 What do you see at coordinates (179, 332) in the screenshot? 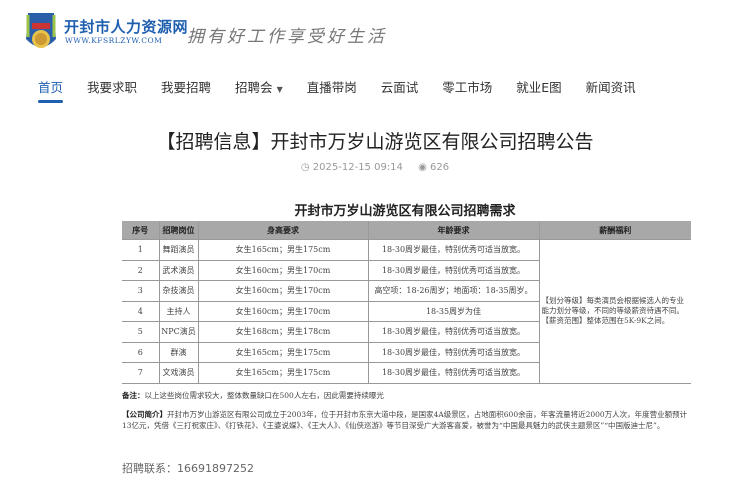
I see `table-cell: NPC演员` at bounding box center [179, 332].